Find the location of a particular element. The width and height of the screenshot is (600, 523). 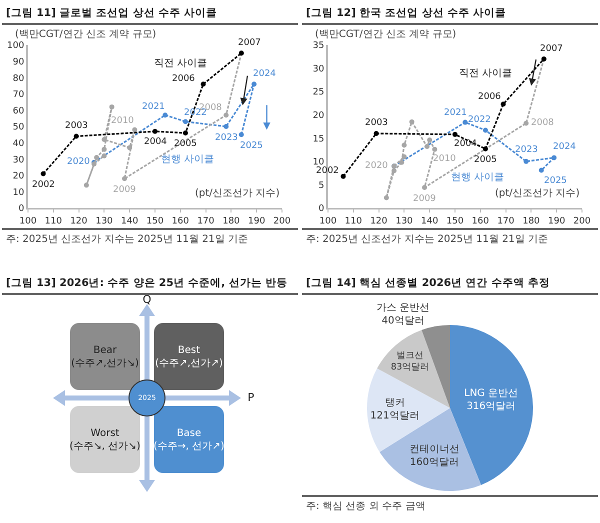

y-tick-label: 60 is located at coordinates (18, 111).